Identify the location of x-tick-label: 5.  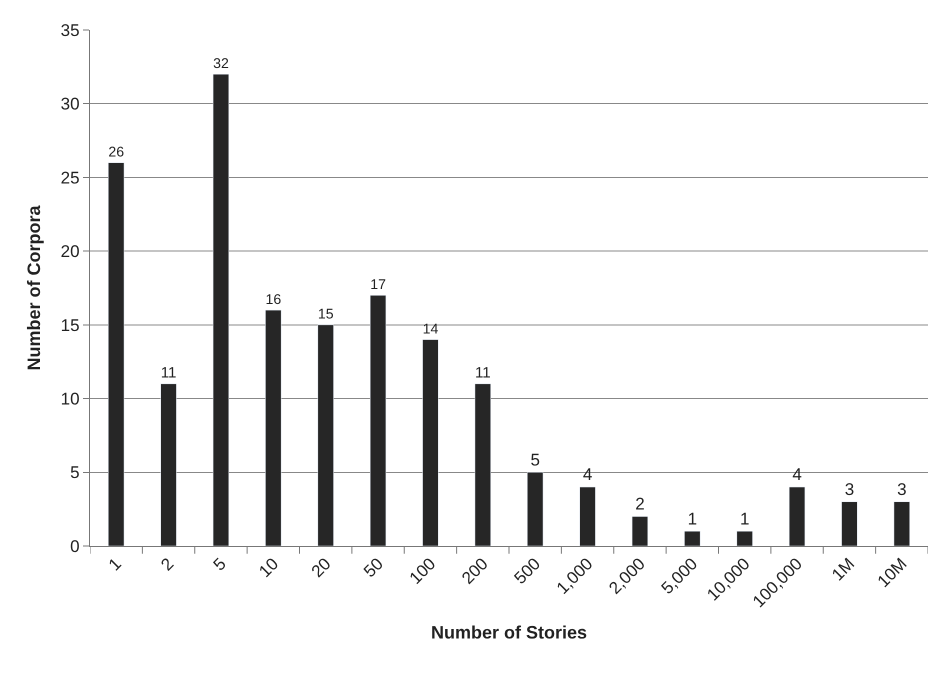
(220, 564).